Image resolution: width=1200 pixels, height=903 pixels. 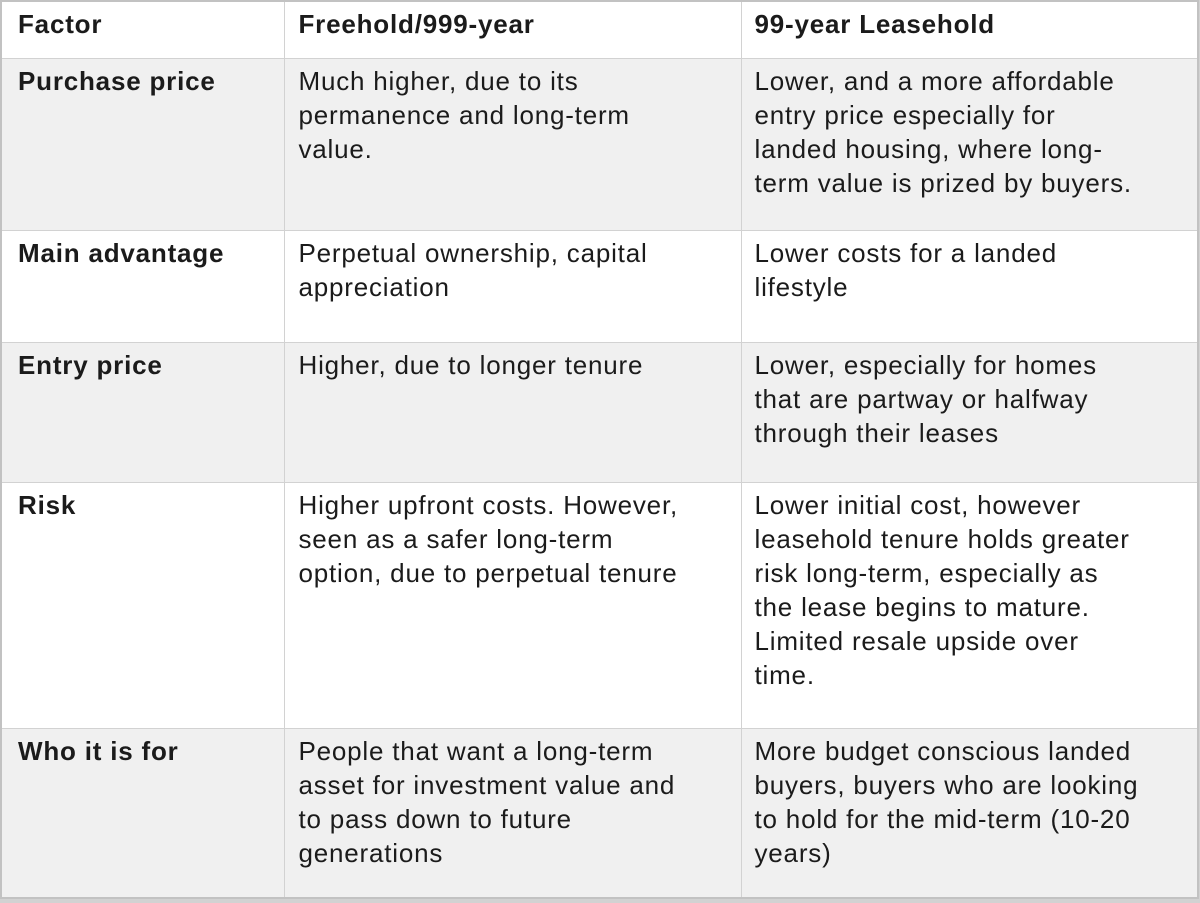 What do you see at coordinates (142, 286) in the screenshot?
I see `row-label-cell: Main advantage` at bounding box center [142, 286].